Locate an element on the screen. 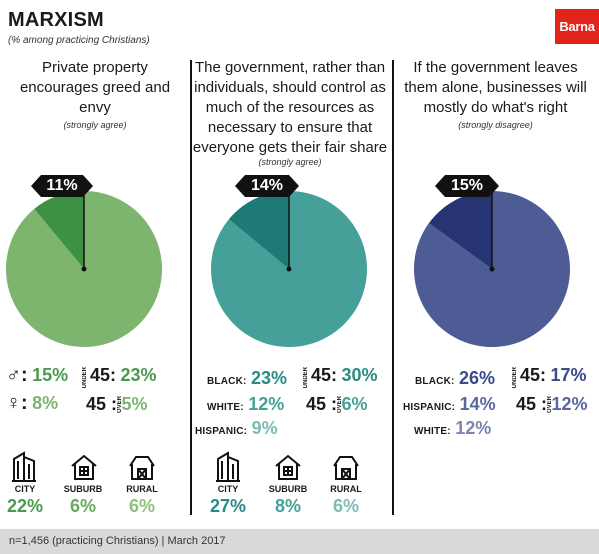 The height and width of the screenshot is (554, 599). community-value: 22% is located at coordinates (25, 506).